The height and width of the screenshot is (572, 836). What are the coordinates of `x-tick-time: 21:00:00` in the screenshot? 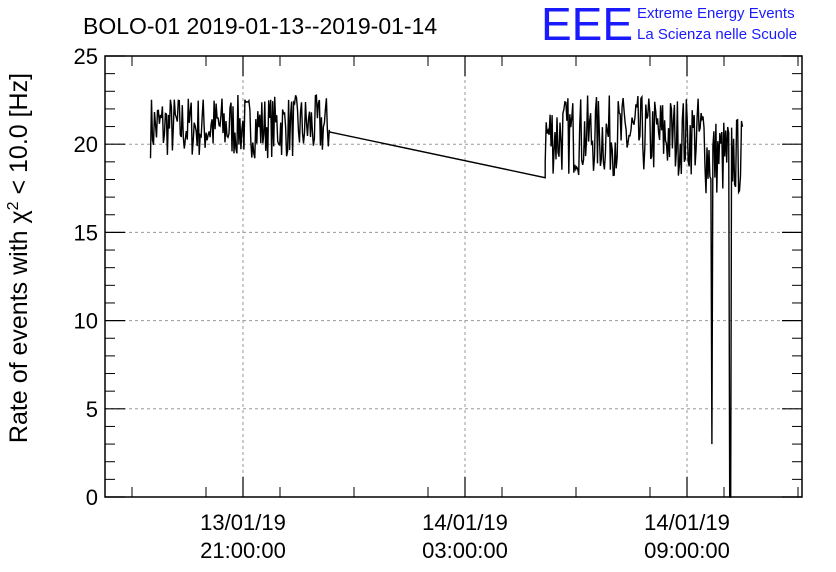 It's located at (243, 550).